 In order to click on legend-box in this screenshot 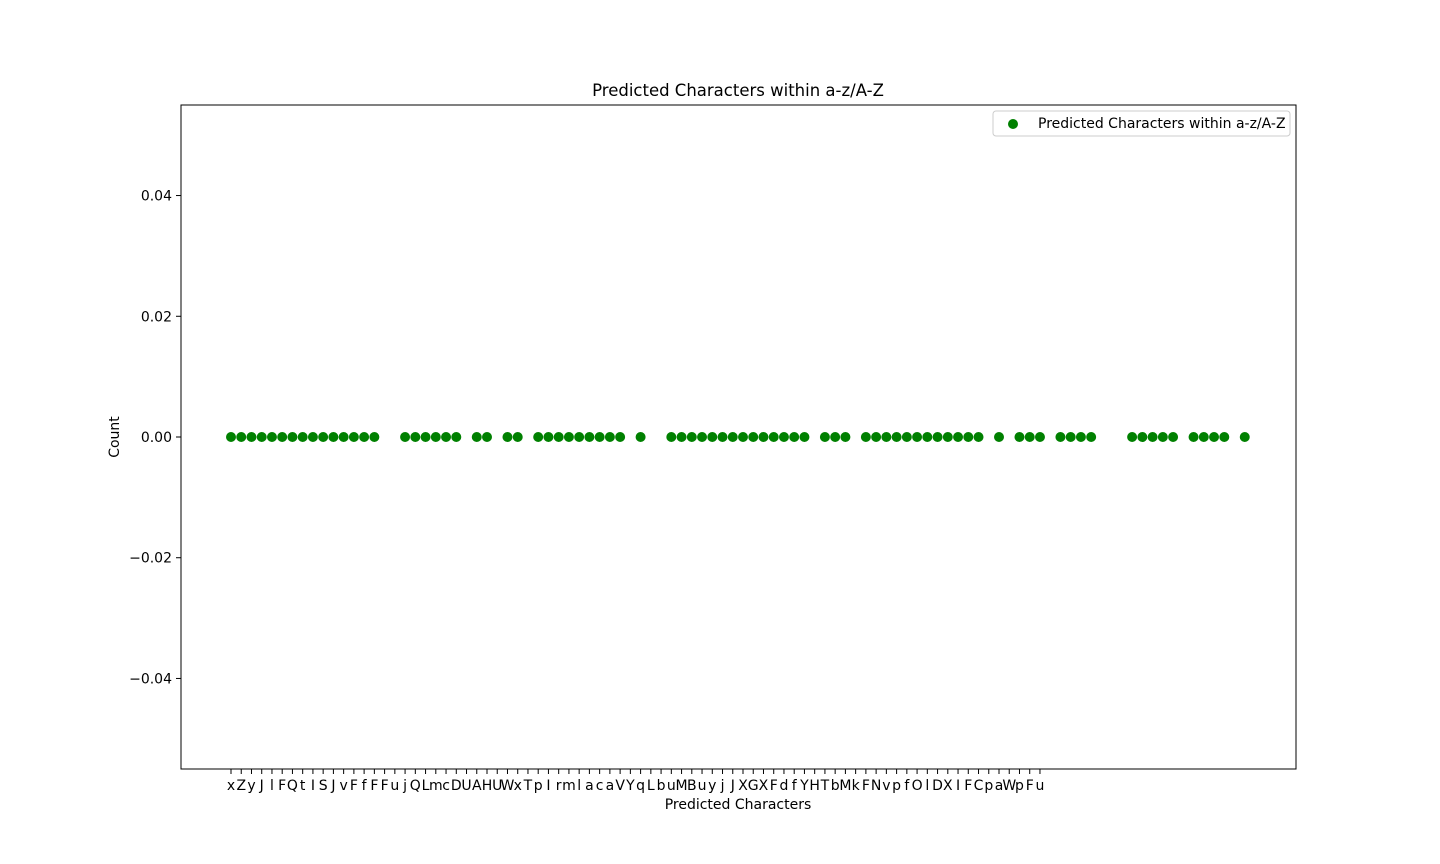, I will do `click(1141, 123)`.